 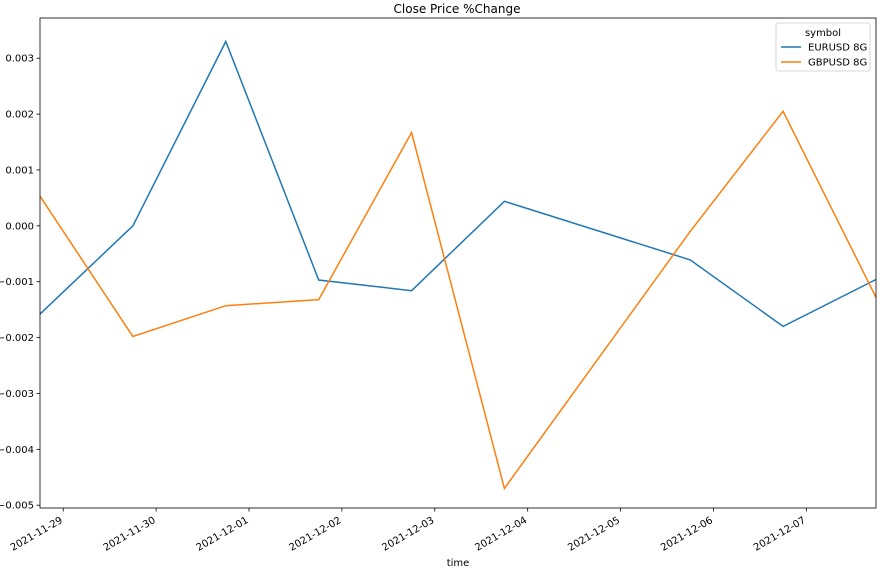 I want to click on y-tick-label: −0.005, so click(x=17, y=506).